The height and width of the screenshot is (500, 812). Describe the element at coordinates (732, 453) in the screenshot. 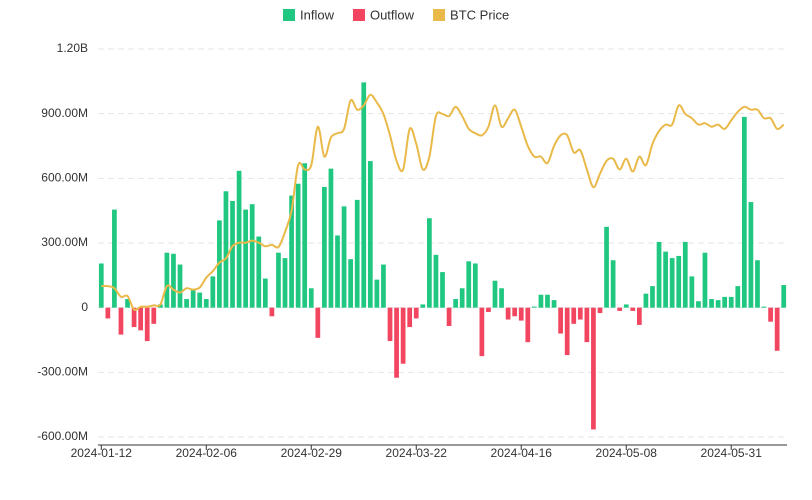

I see `x-tick-label: 2024-05-31` at that location.